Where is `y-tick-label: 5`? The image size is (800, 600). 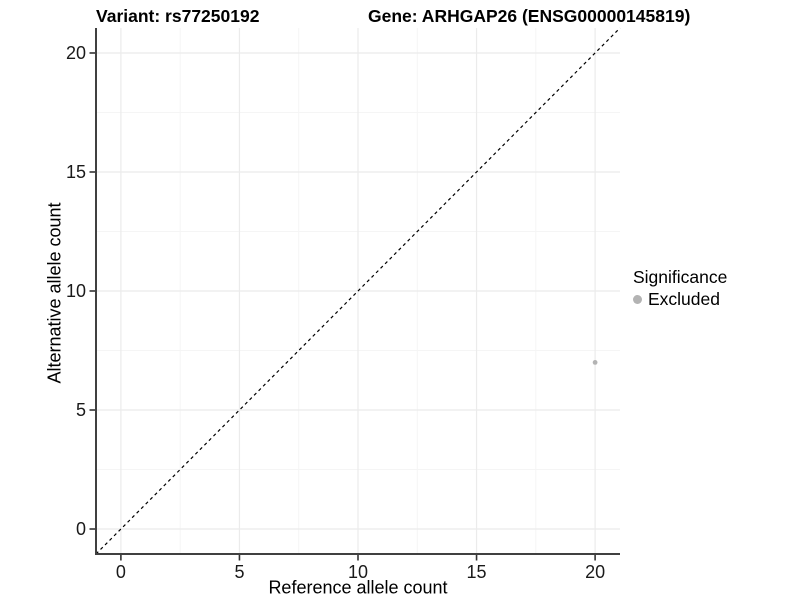
y-tick-label: 5 is located at coordinates (81, 410).